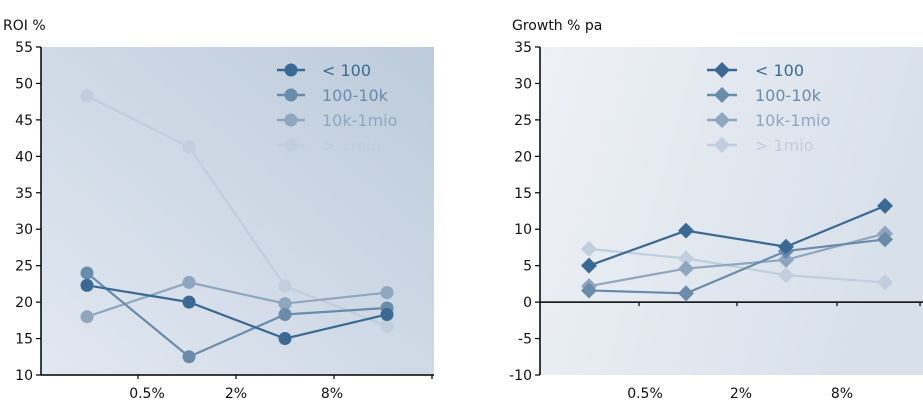 The height and width of the screenshot is (405, 923). Describe the element at coordinates (24, 230) in the screenshot. I see `roi-y-tick-label: 30` at that location.